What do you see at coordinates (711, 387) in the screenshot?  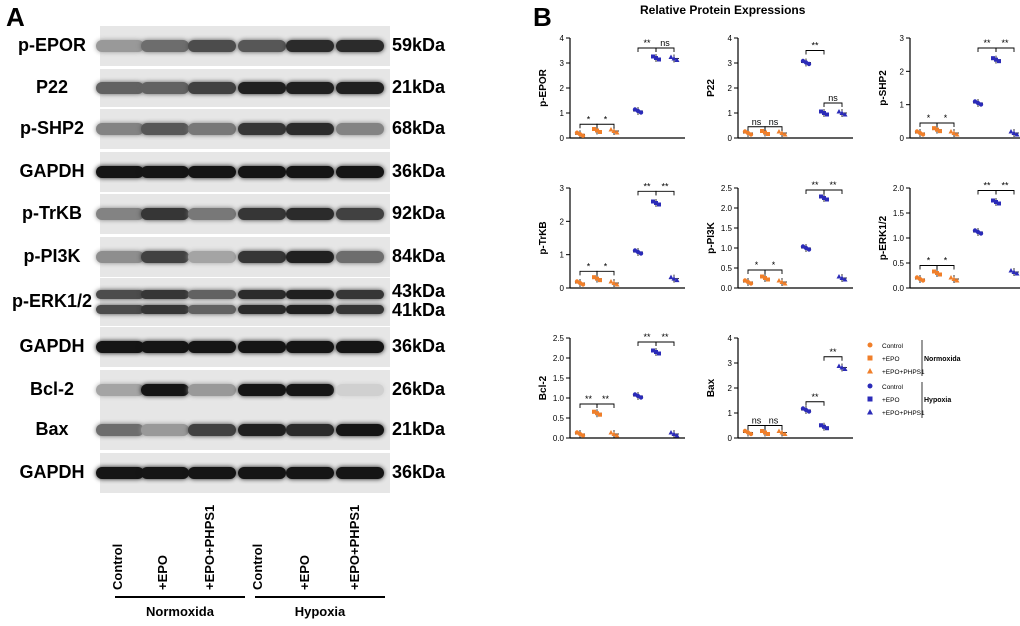 I see `y-axis-label: Bax` at bounding box center [711, 387].